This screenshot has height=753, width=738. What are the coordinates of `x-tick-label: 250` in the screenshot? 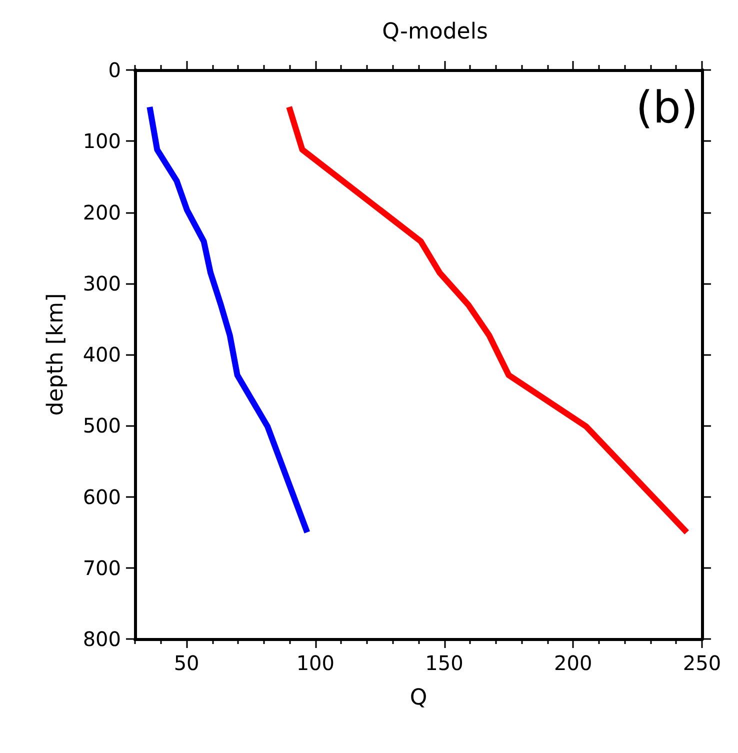 It's located at (702, 663).